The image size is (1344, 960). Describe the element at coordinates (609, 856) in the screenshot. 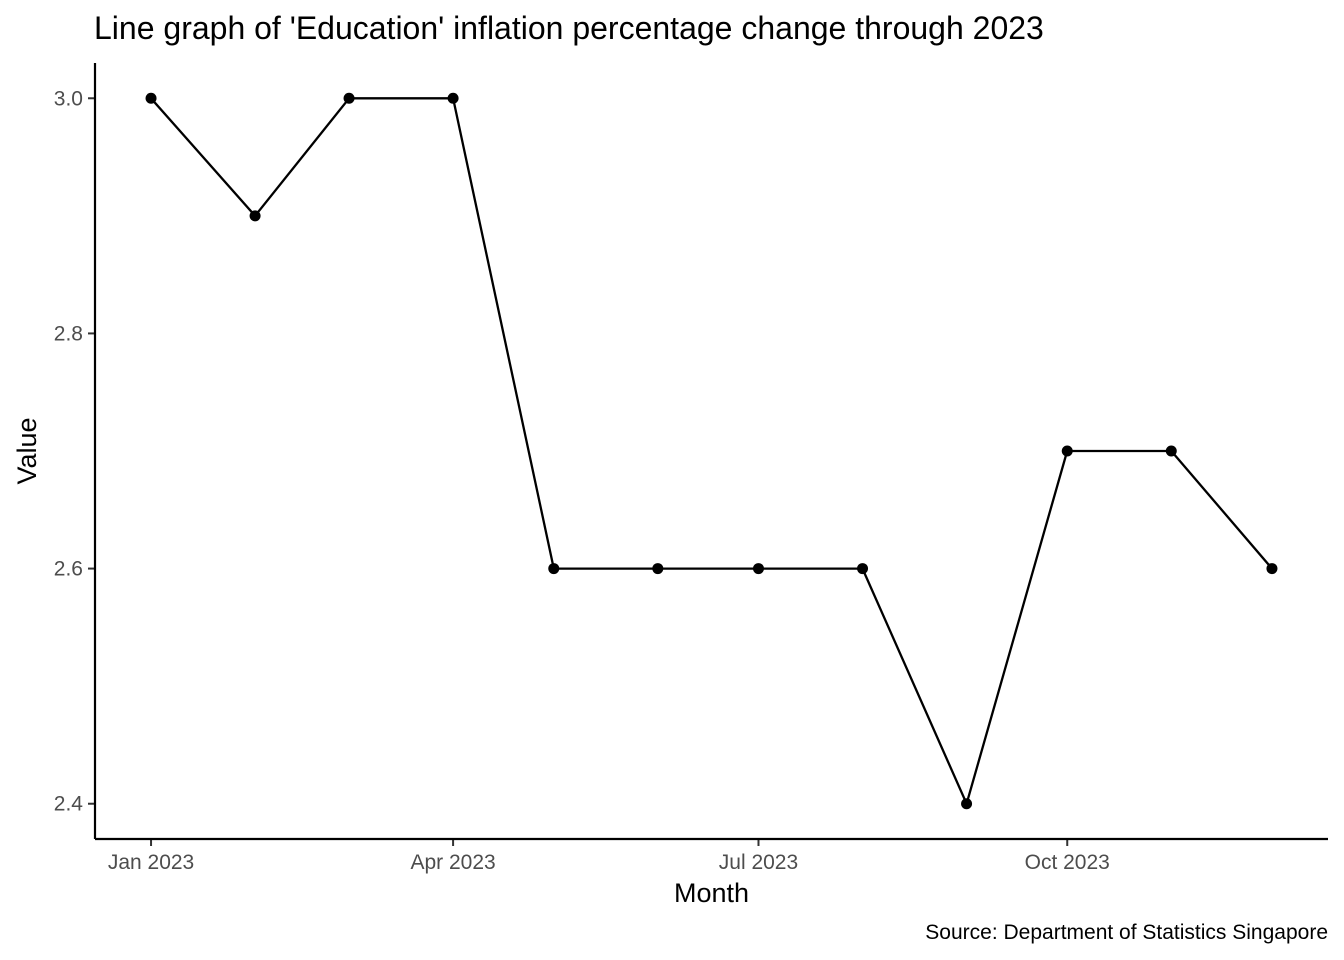

I see `x-axis-ticks: Jan 2023 Apr 2023 Jul 2023 Oct 2023` at that location.